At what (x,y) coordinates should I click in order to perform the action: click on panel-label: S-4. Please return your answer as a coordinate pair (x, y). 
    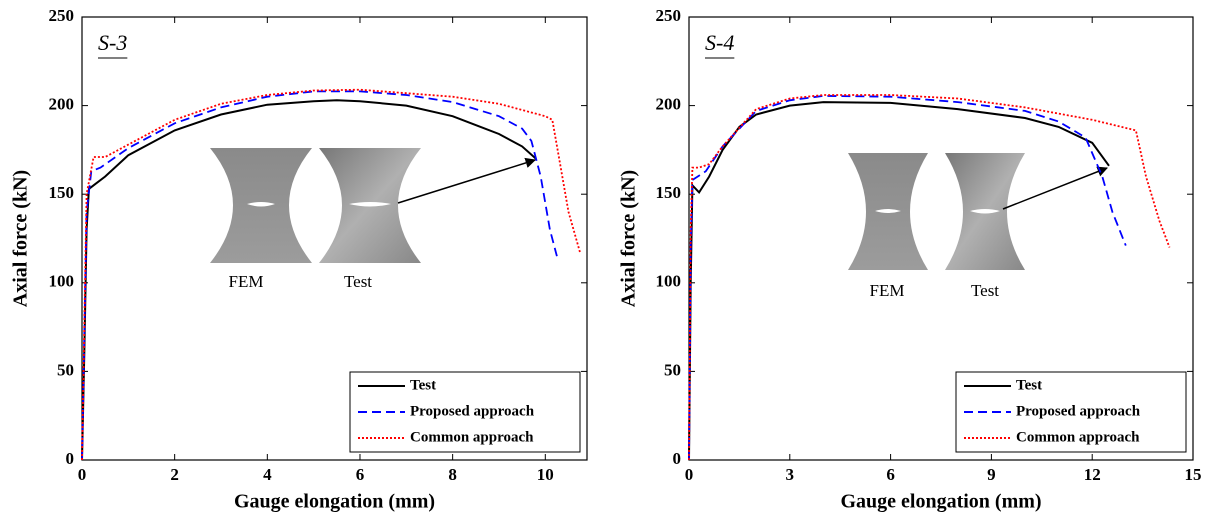
    Looking at the image, I should click on (719, 42).